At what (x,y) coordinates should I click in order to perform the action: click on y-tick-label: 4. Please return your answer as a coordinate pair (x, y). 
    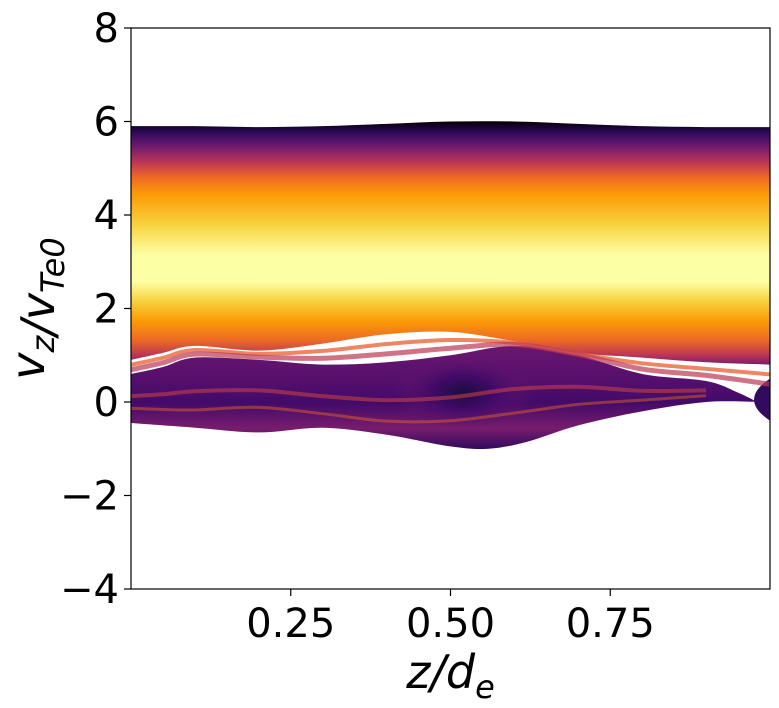
    Looking at the image, I should click on (106, 216).